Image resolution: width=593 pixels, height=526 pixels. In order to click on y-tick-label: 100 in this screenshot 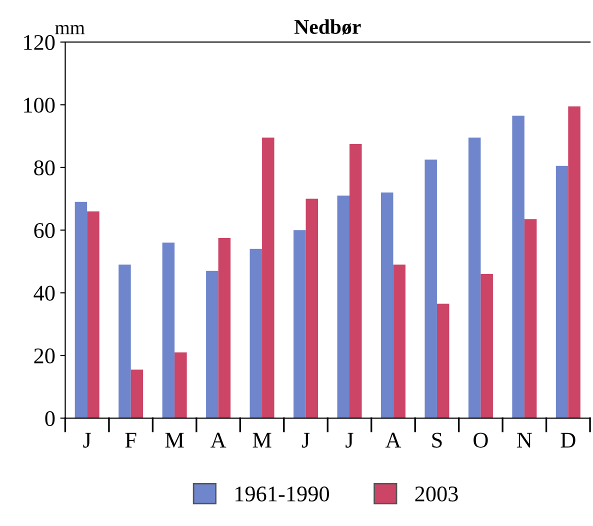, I will do `click(39, 105)`.